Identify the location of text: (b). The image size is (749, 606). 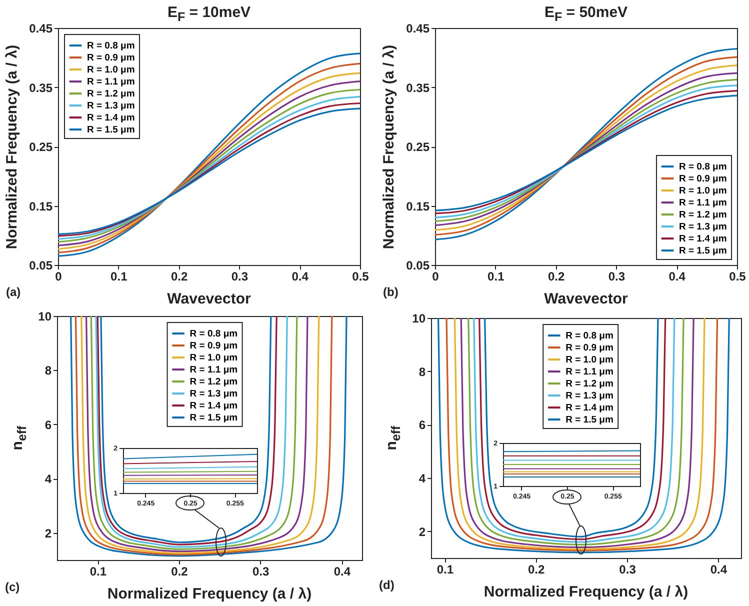
(390, 292).